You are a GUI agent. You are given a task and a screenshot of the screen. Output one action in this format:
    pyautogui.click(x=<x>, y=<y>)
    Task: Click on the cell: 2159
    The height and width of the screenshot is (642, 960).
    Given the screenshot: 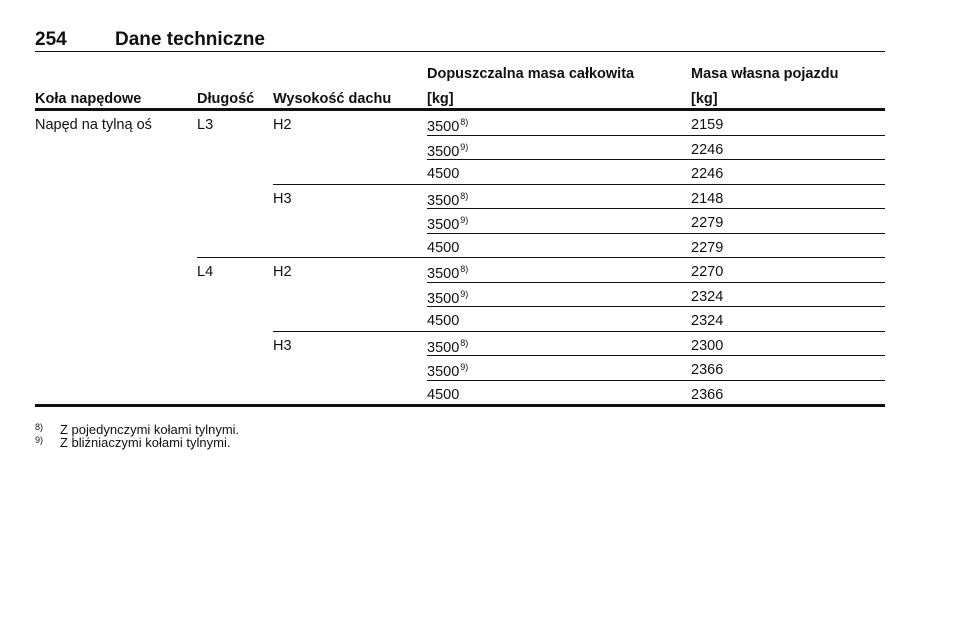 What is the action you would take?
    pyautogui.click(x=707, y=125)
    